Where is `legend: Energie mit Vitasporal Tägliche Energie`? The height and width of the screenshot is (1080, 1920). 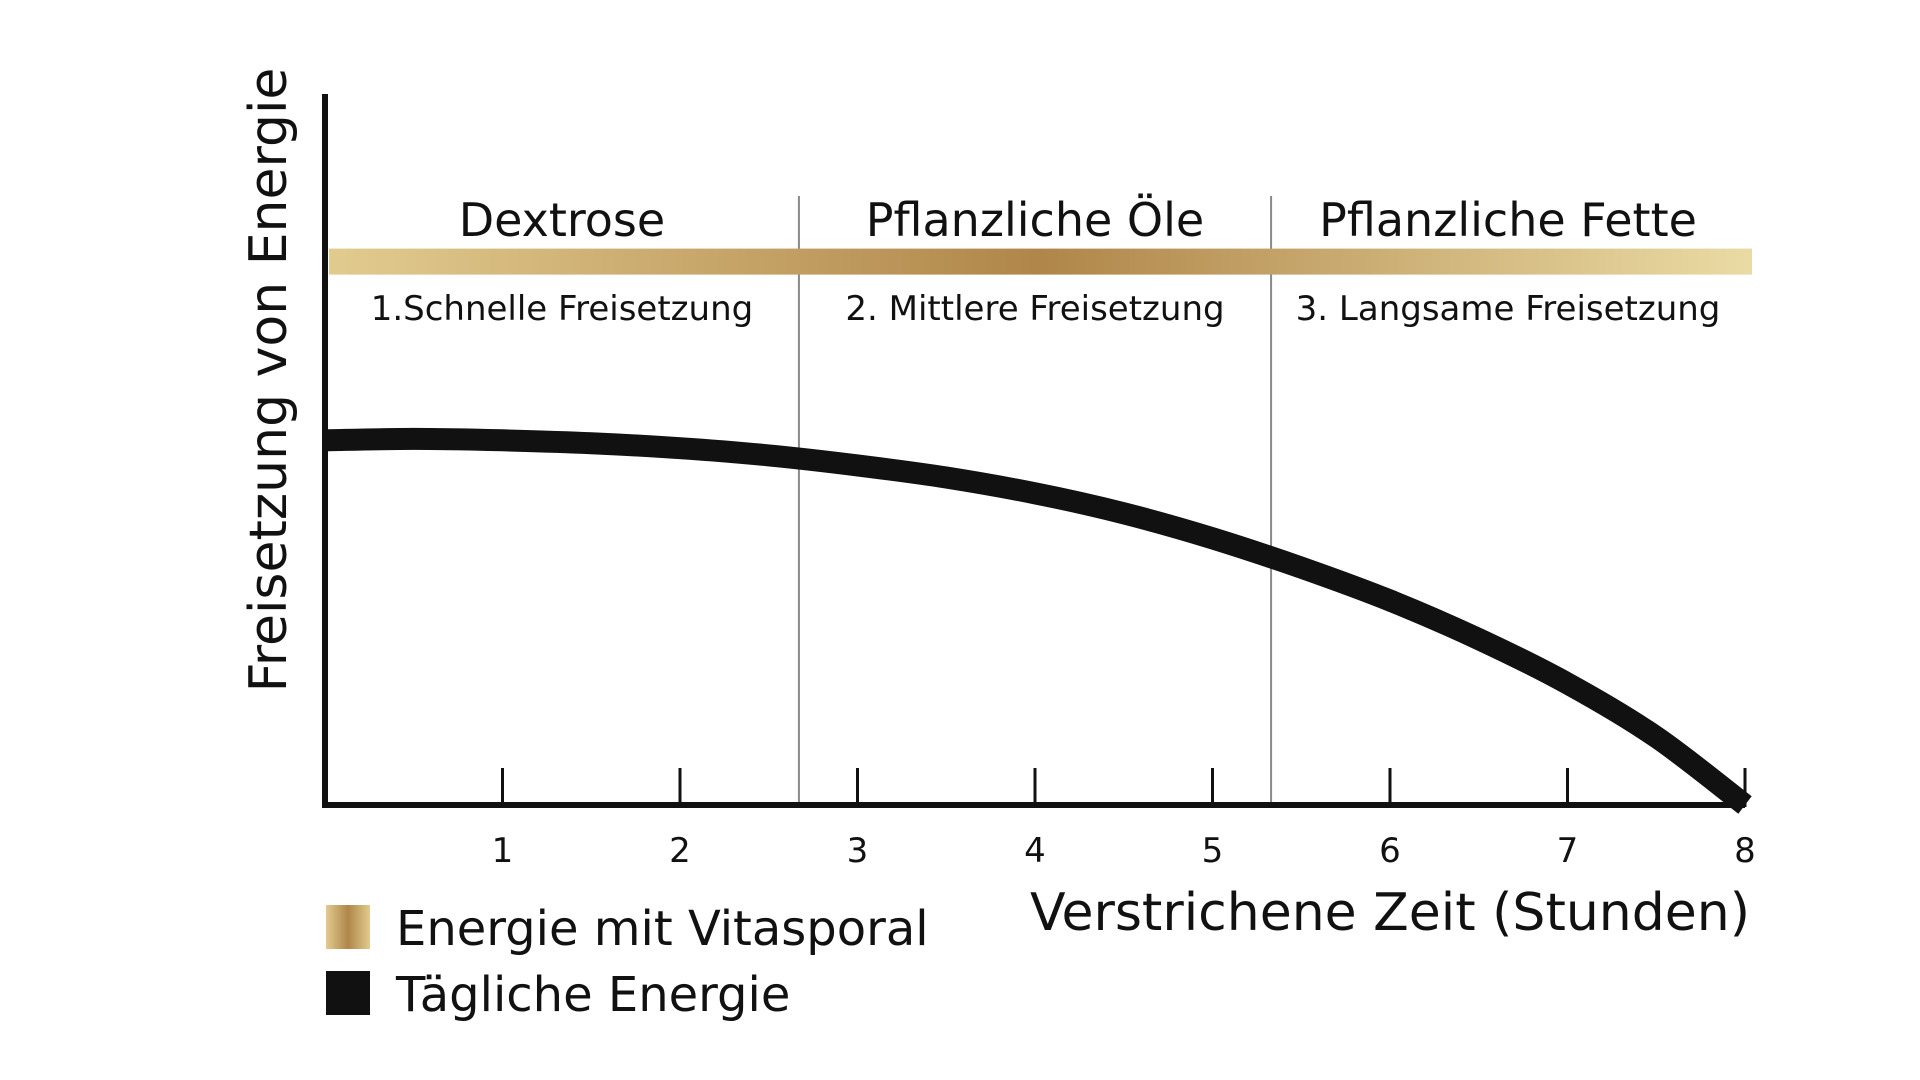
legend: Energie mit Vitasporal Tägliche Energie is located at coordinates (627, 962).